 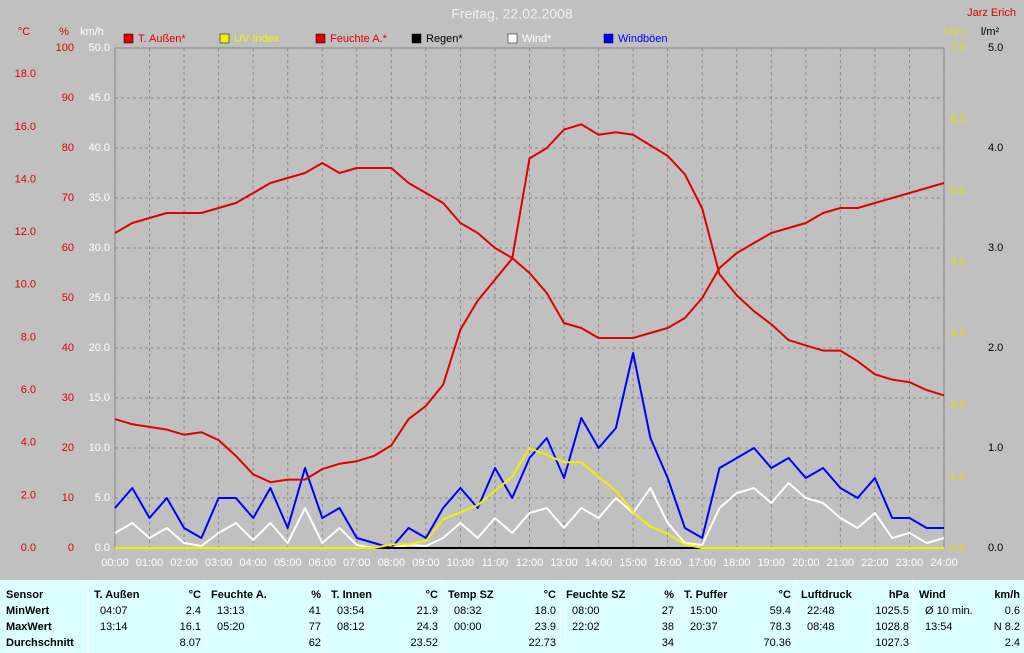 What do you see at coordinates (932, 595) in the screenshot?
I see `column-header: Wind` at bounding box center [932, 595].